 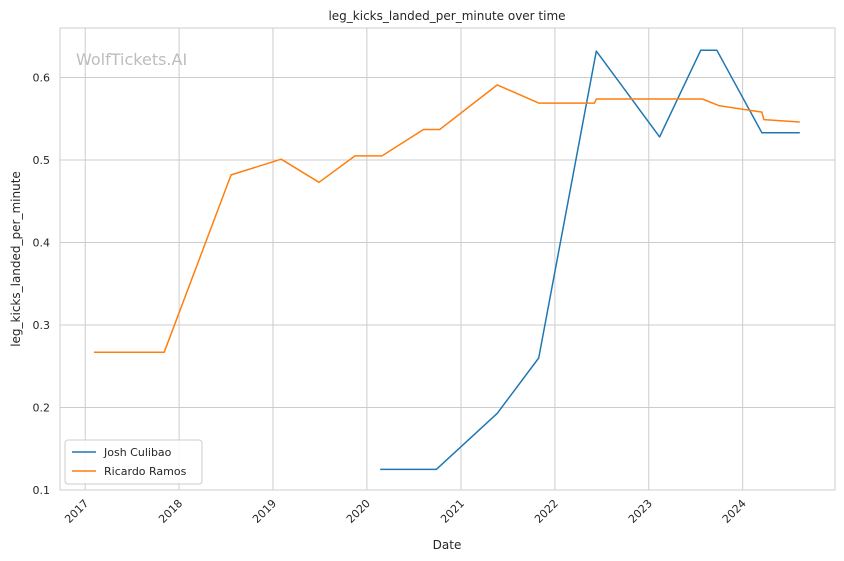 What do you see at coordinates (42, 78) in the screenshot?
I see `y-tick-label: 0.6` at bounding box center [42, 78].